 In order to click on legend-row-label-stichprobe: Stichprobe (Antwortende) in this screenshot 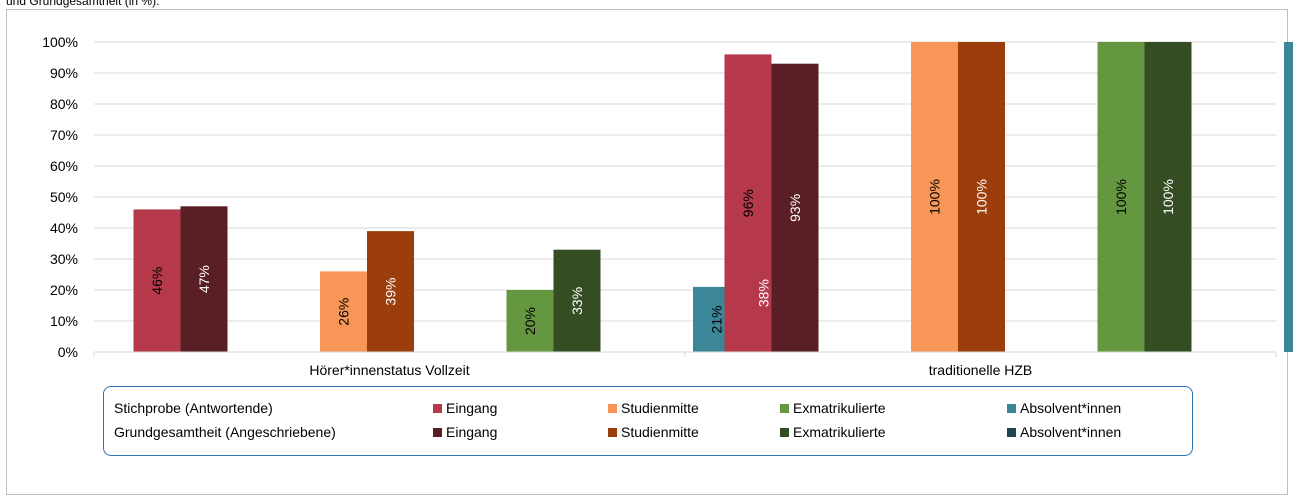, I will do `click(193, 408)`.